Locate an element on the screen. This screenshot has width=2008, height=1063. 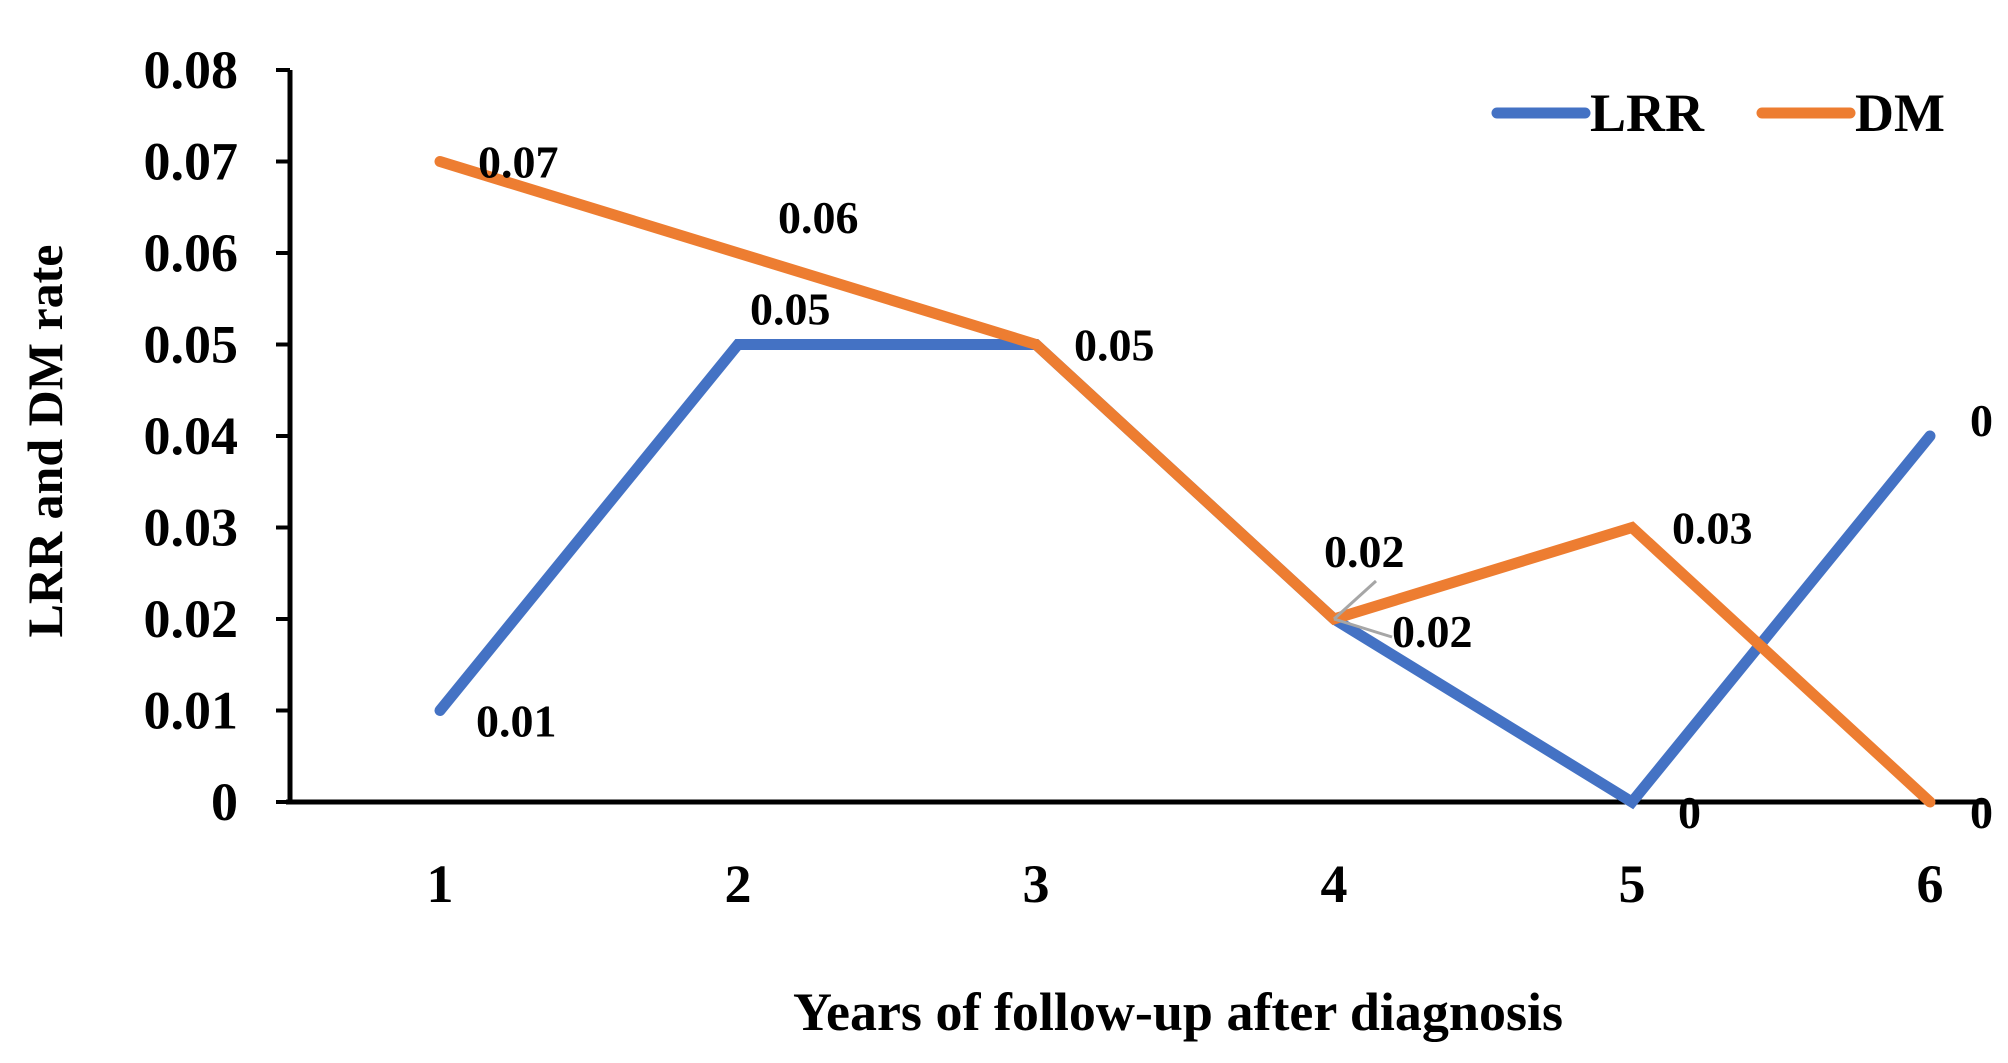
data-label-dm: 0 is located at coordinates (1981, 812).